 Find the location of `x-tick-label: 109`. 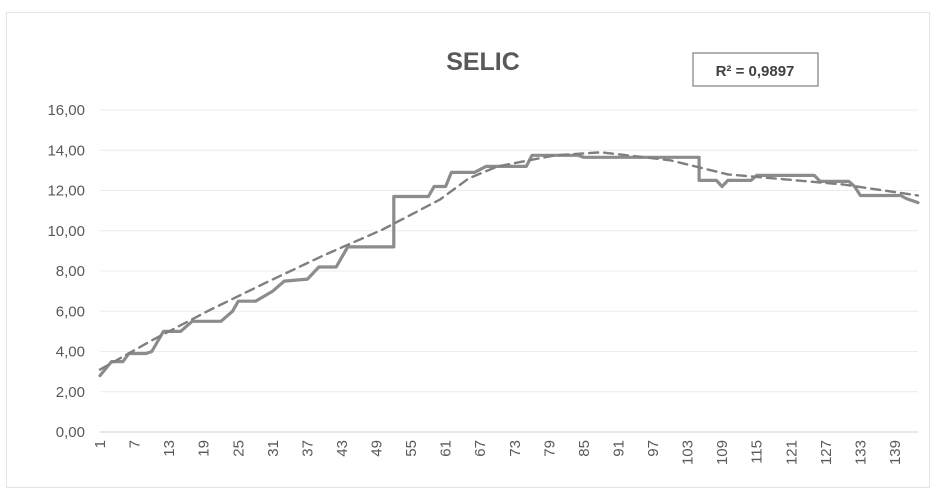

x-tick-label: 109 is located at coordinates (722, 452).